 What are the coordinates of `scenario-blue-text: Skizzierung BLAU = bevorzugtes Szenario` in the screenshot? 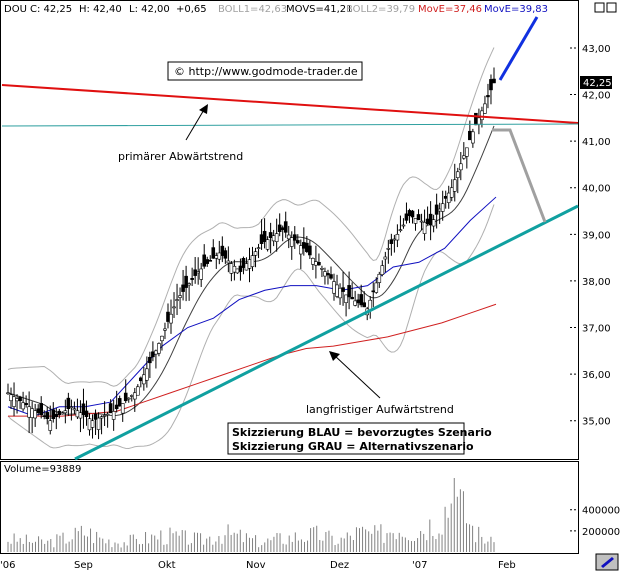 It's located at (362, 432).